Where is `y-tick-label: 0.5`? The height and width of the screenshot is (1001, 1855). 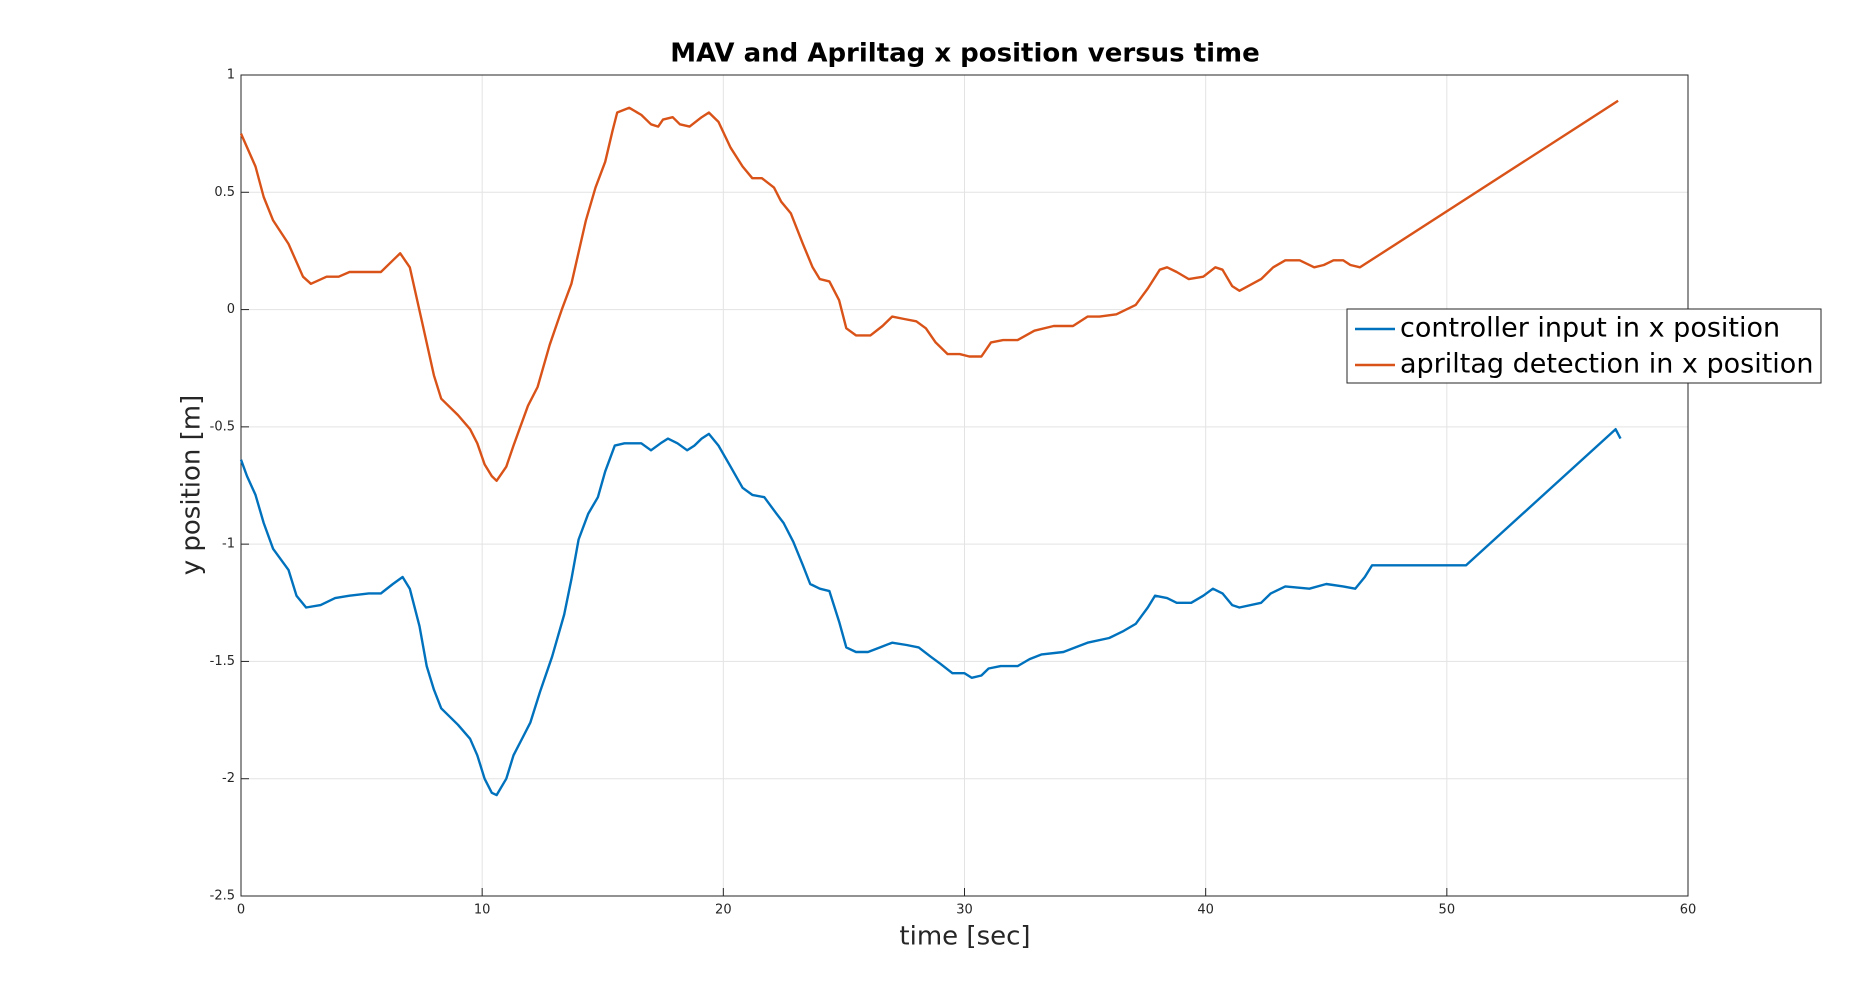
y-tick-label: 0.5 is located at coordinates (224, 192).